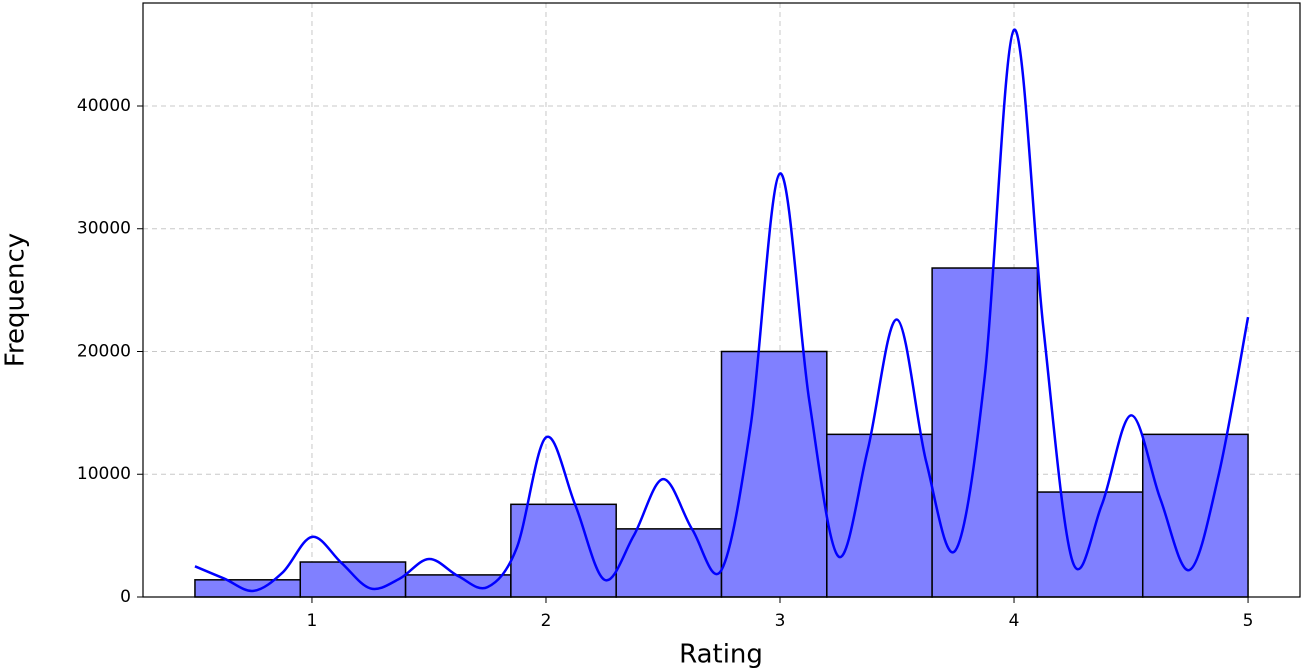  What do you see at coordinates (104, 229) in the screenshot?
I see `y-tick-label: 30000` at bounding box center [104, 229].